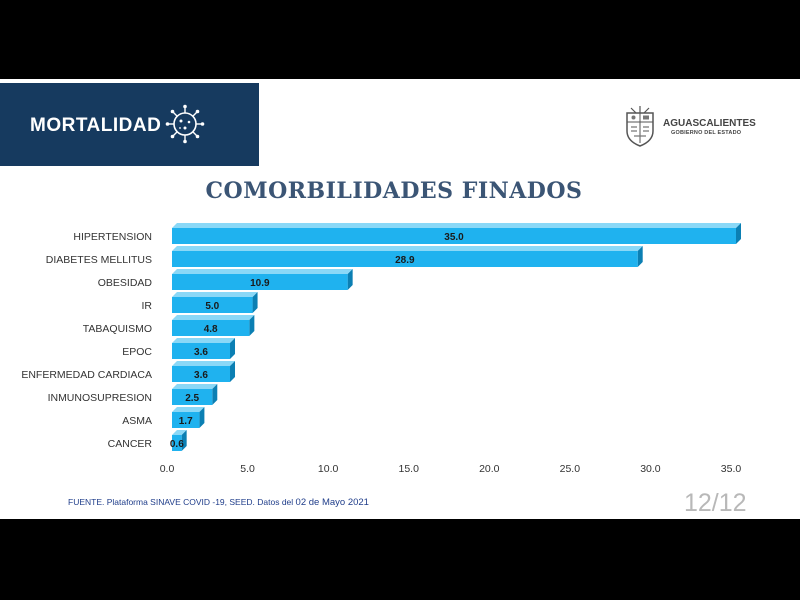  Describe the element at coordinates (86, 375) in the screenshot. I see `category-label: ENFERMEDAD CARDIACA` at that location.